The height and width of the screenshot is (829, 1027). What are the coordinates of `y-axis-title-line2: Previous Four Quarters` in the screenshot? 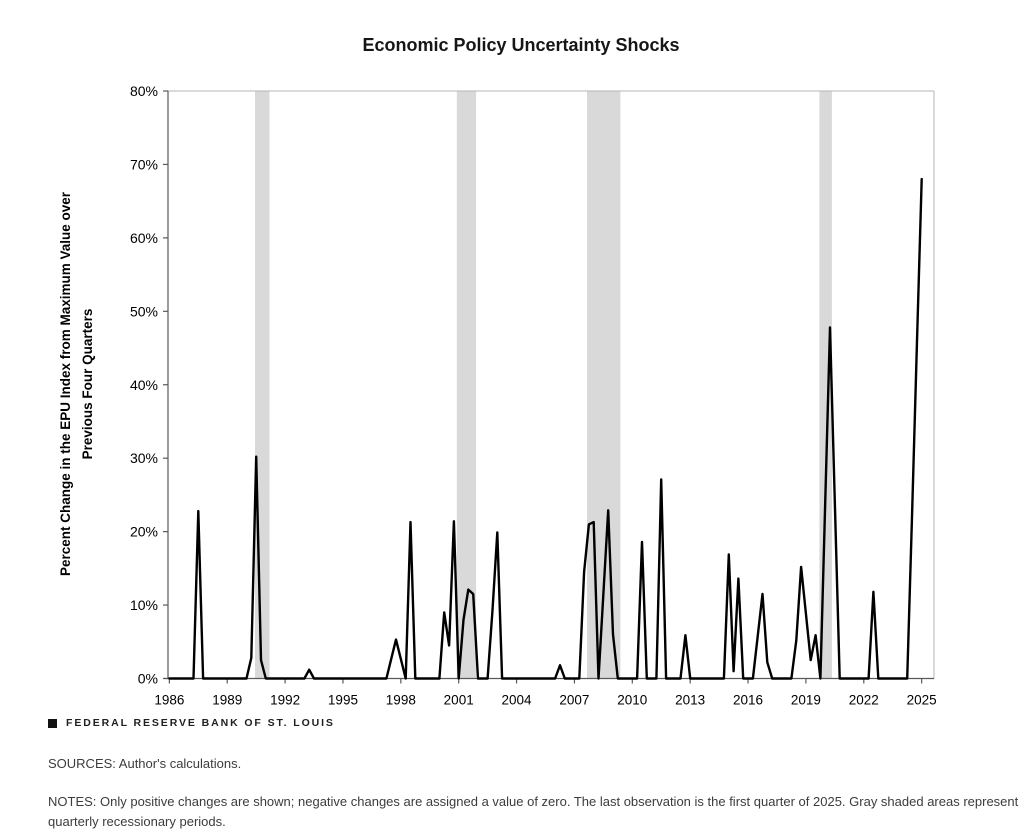 It's located at (87, 384).